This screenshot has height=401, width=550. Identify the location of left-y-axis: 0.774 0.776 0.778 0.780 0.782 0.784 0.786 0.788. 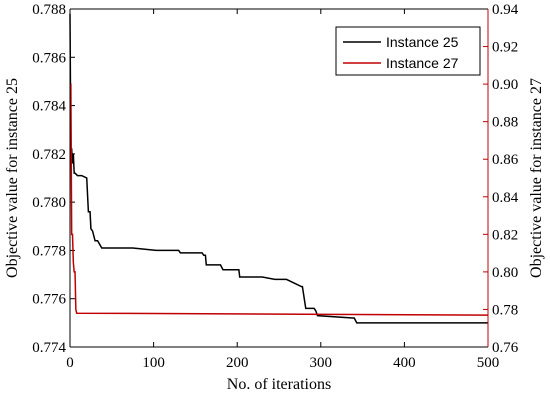
(53, 179).